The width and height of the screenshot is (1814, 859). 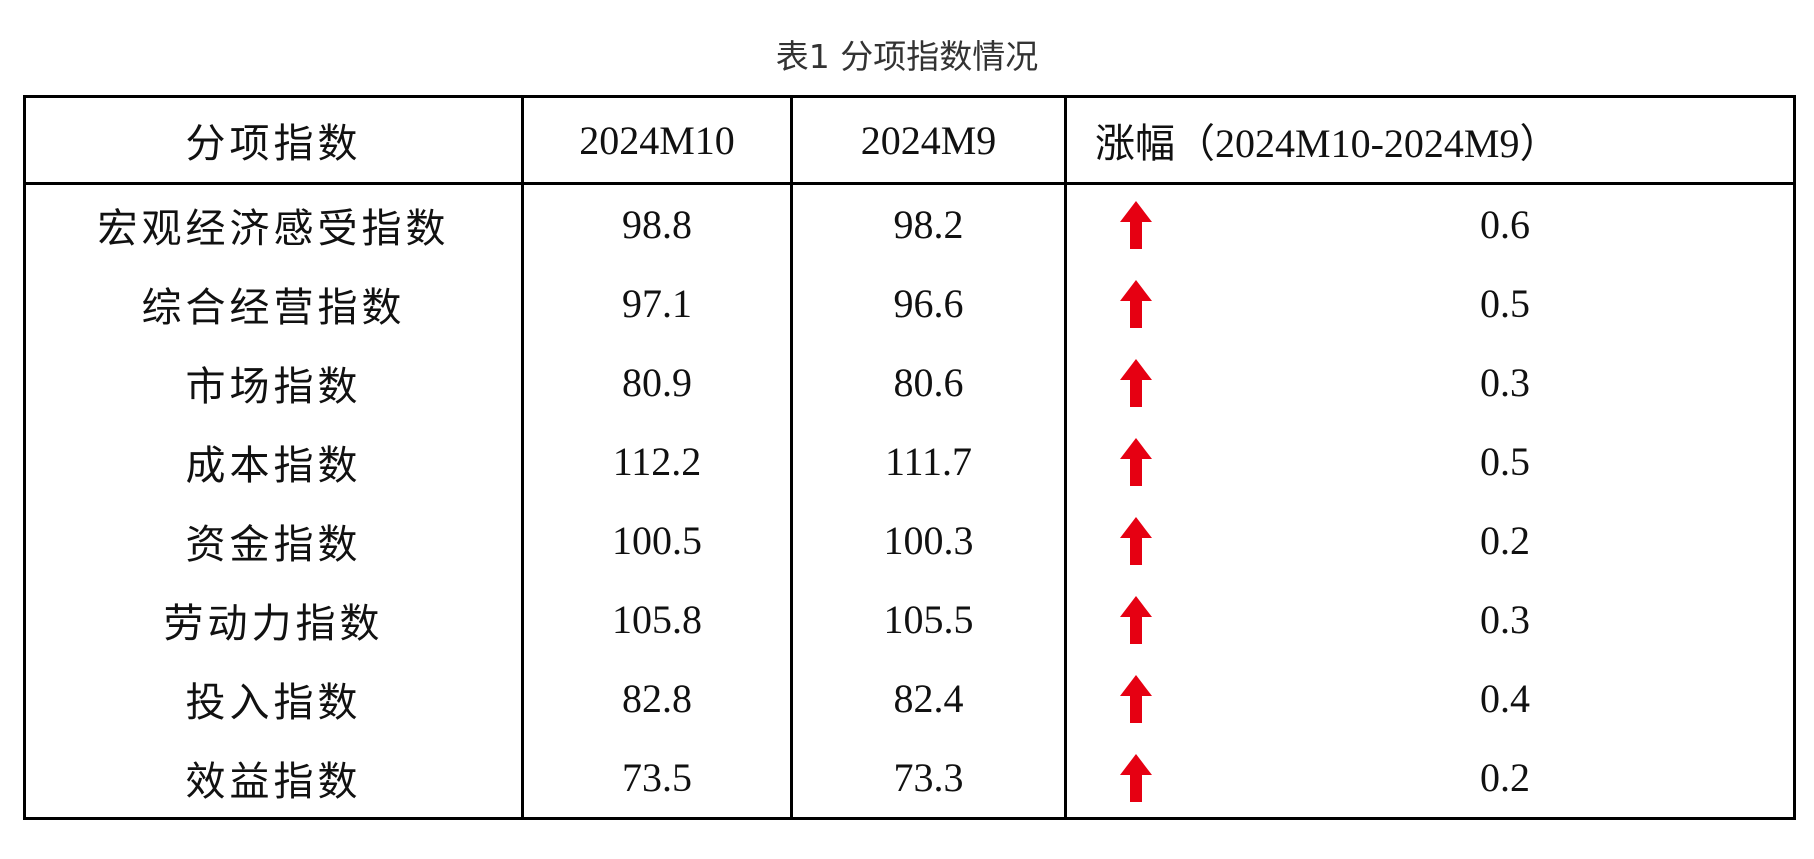 I want to click on table-row: 效益指数 73.5 73.3 0.2, so click(x=909, y=779).